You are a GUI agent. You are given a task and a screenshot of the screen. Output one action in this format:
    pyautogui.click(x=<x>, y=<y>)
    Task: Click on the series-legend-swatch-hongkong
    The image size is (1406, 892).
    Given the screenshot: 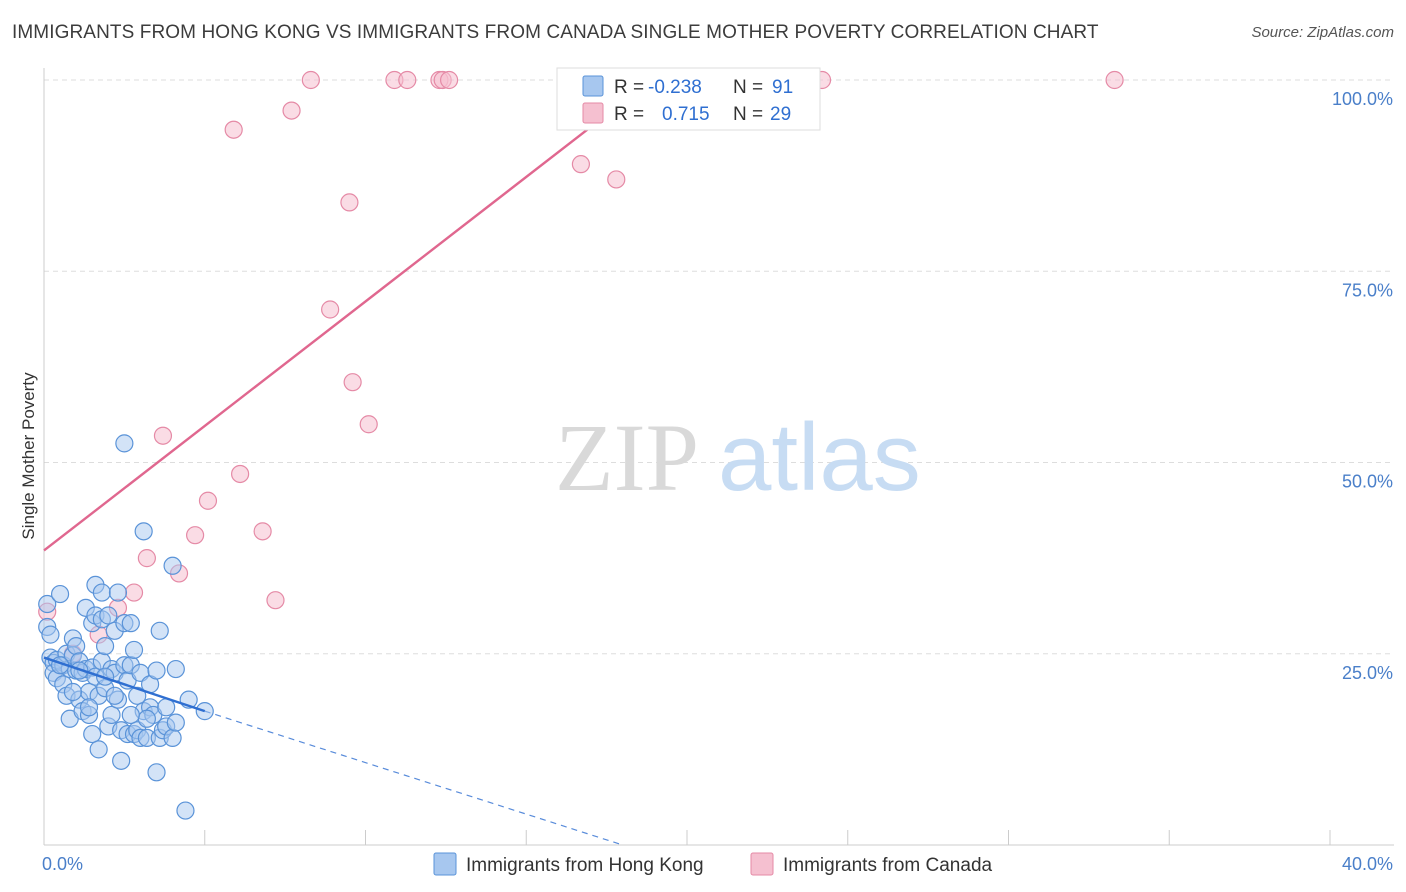 What is the action you would take?
    pyautogui.click(x=445, y=864)
    